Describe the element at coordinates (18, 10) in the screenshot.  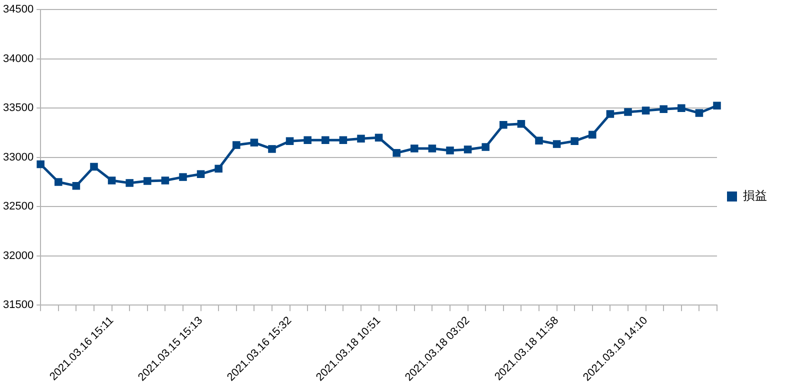
I see `y-tick-label: 34500` at that location.